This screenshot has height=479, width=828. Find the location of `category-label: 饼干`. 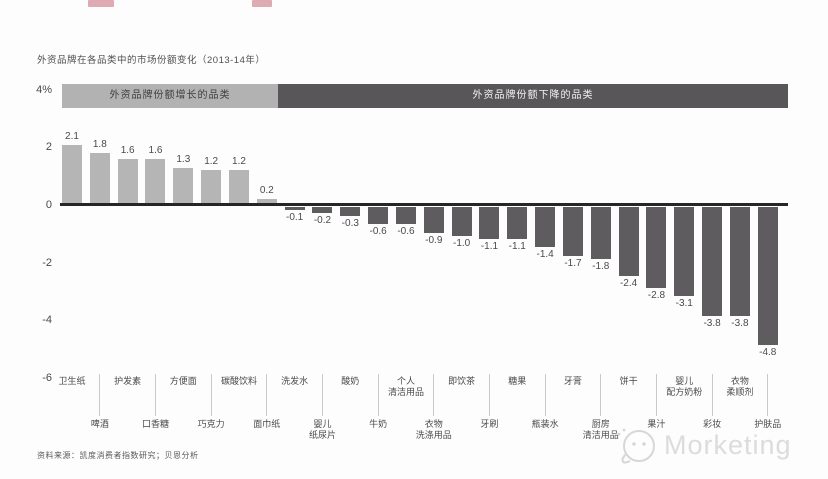

category-label: 饼干 is located at coordinates (628, 381).